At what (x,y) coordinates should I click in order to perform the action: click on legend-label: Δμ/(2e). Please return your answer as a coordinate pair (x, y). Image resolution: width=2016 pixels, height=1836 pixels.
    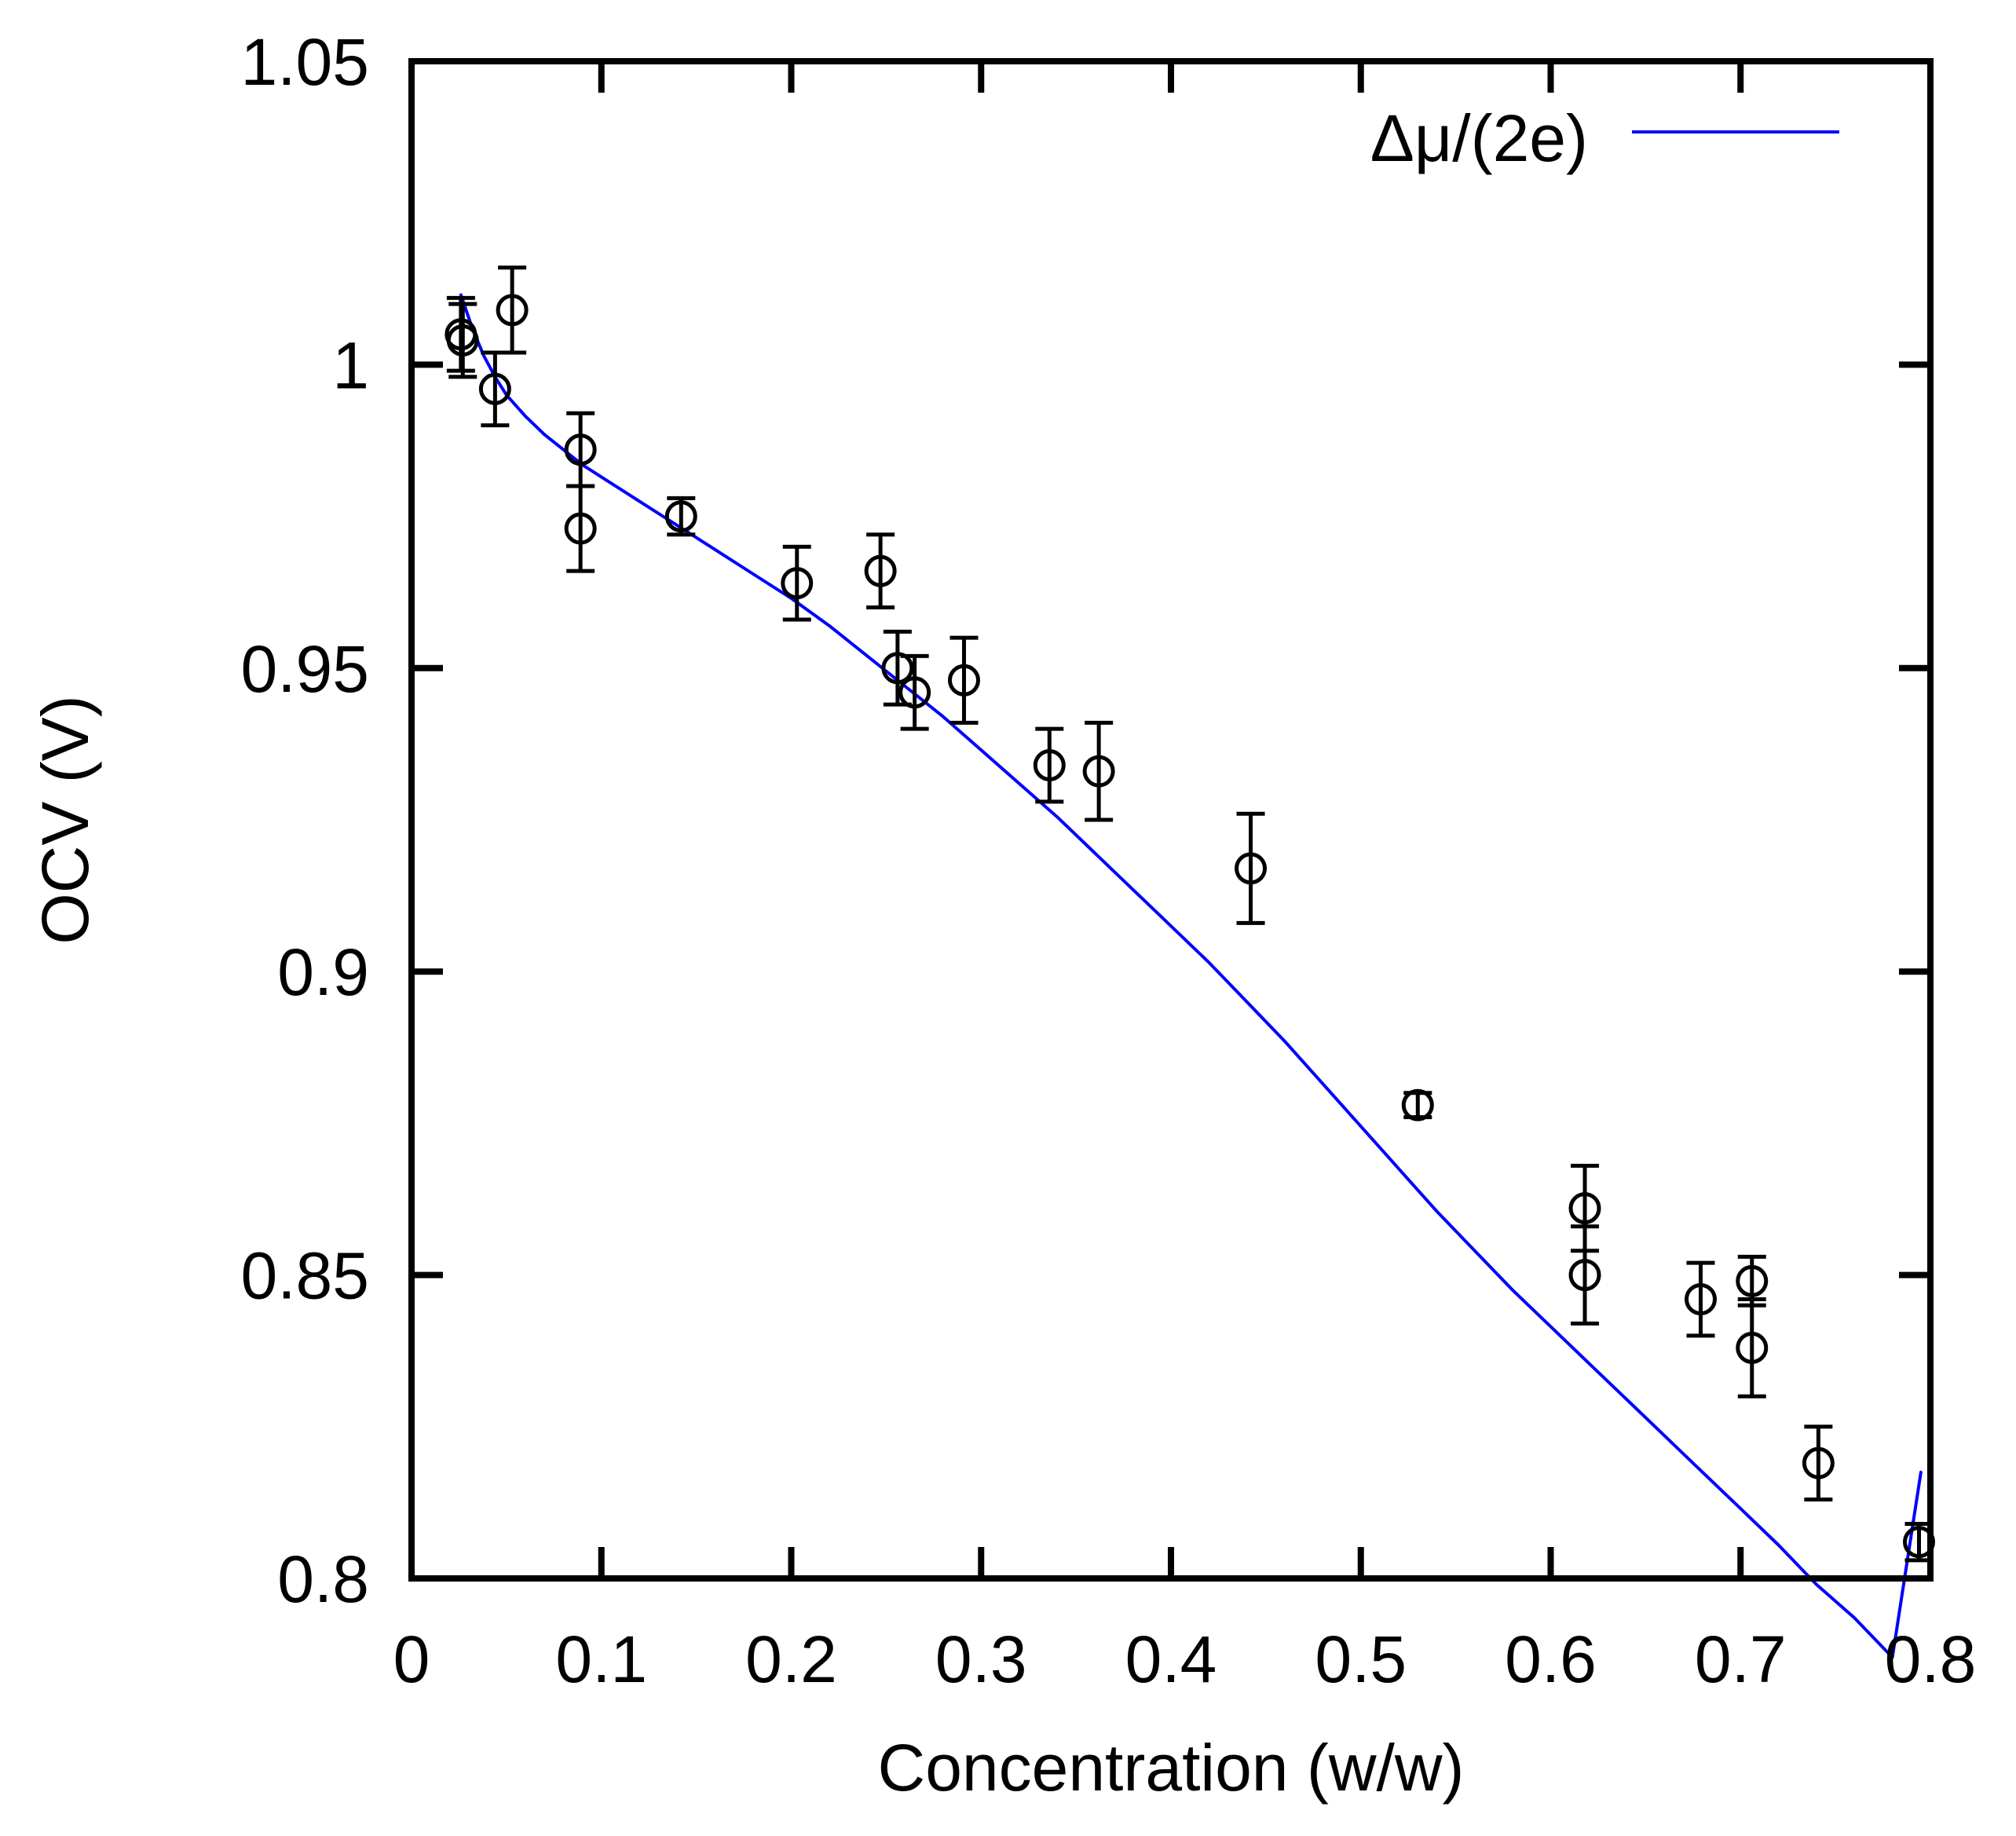
    Looking at the image, I should click on (1479, 138).